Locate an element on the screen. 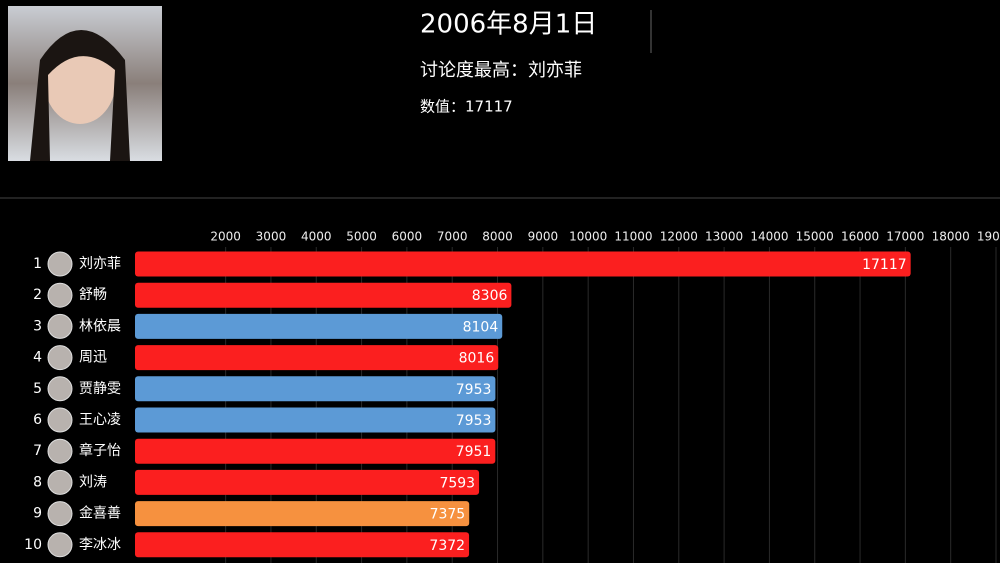 The width and height of the screenshot is (1000, 563). rank-label: 6 is located at coordinates (37, 420).